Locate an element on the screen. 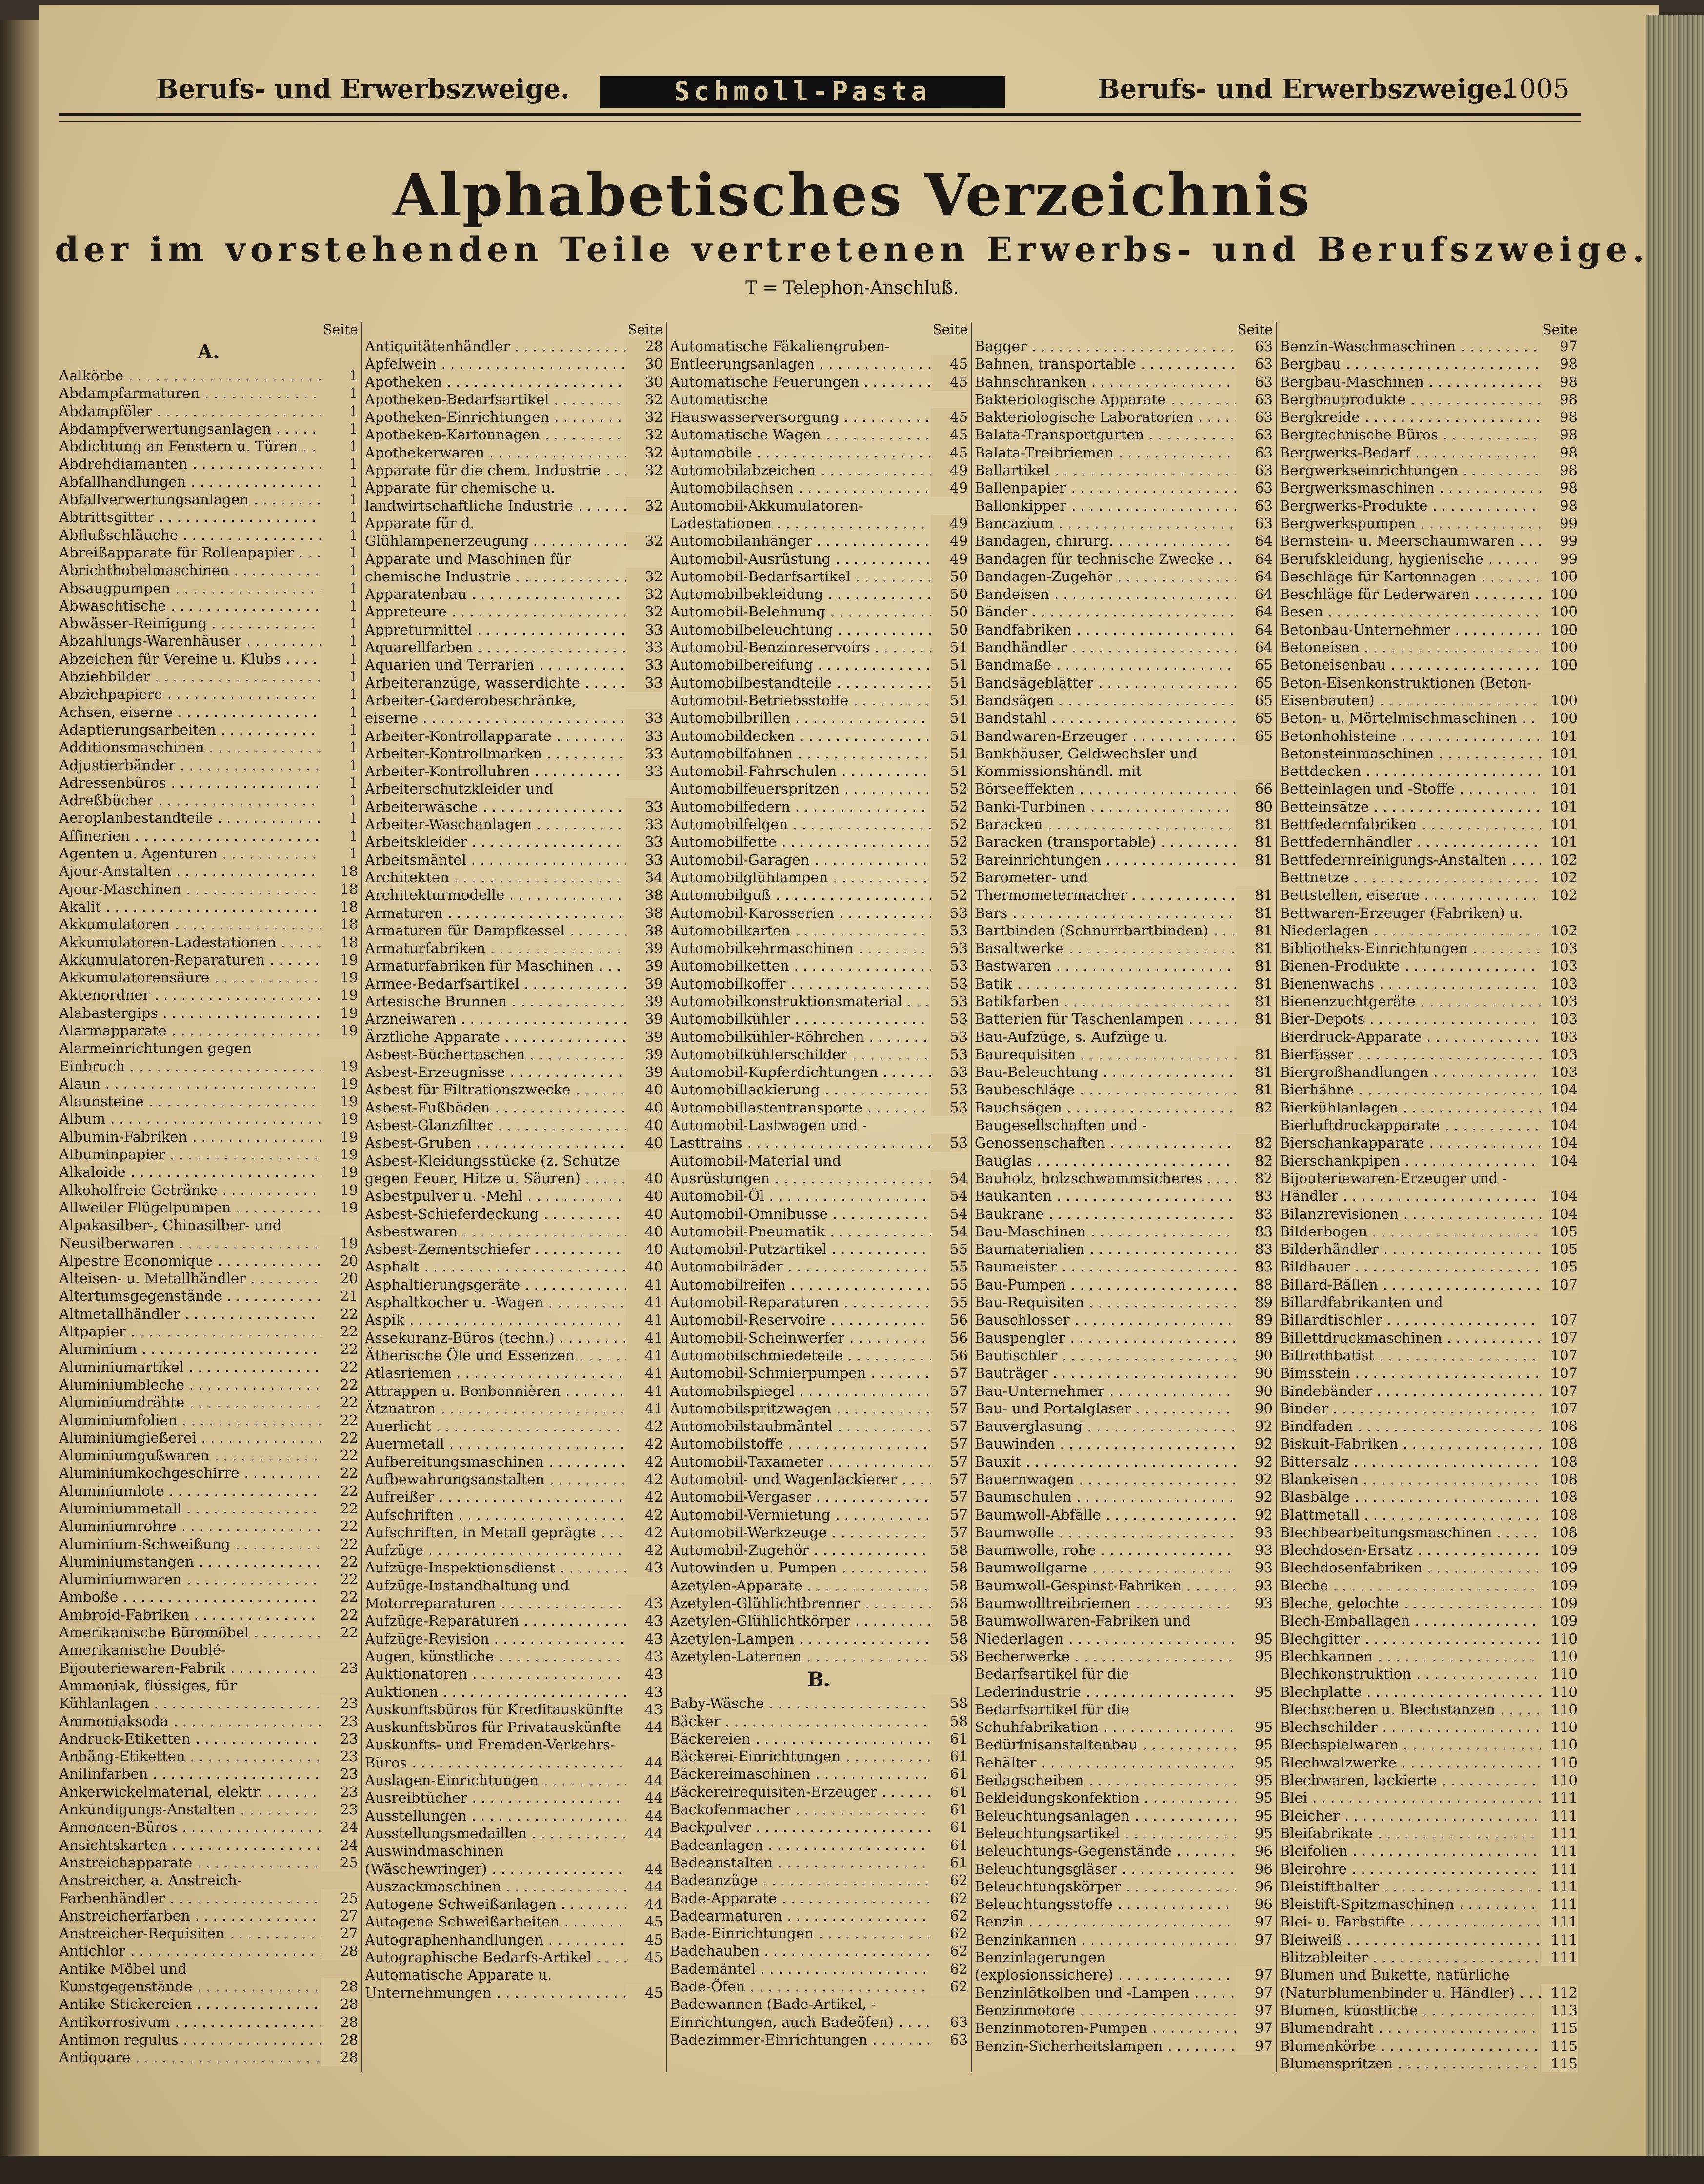 This screenshot has width=1704, height=2184. index-entry: Baby-Wäsche 58 is located at coordinates (819, 1703).